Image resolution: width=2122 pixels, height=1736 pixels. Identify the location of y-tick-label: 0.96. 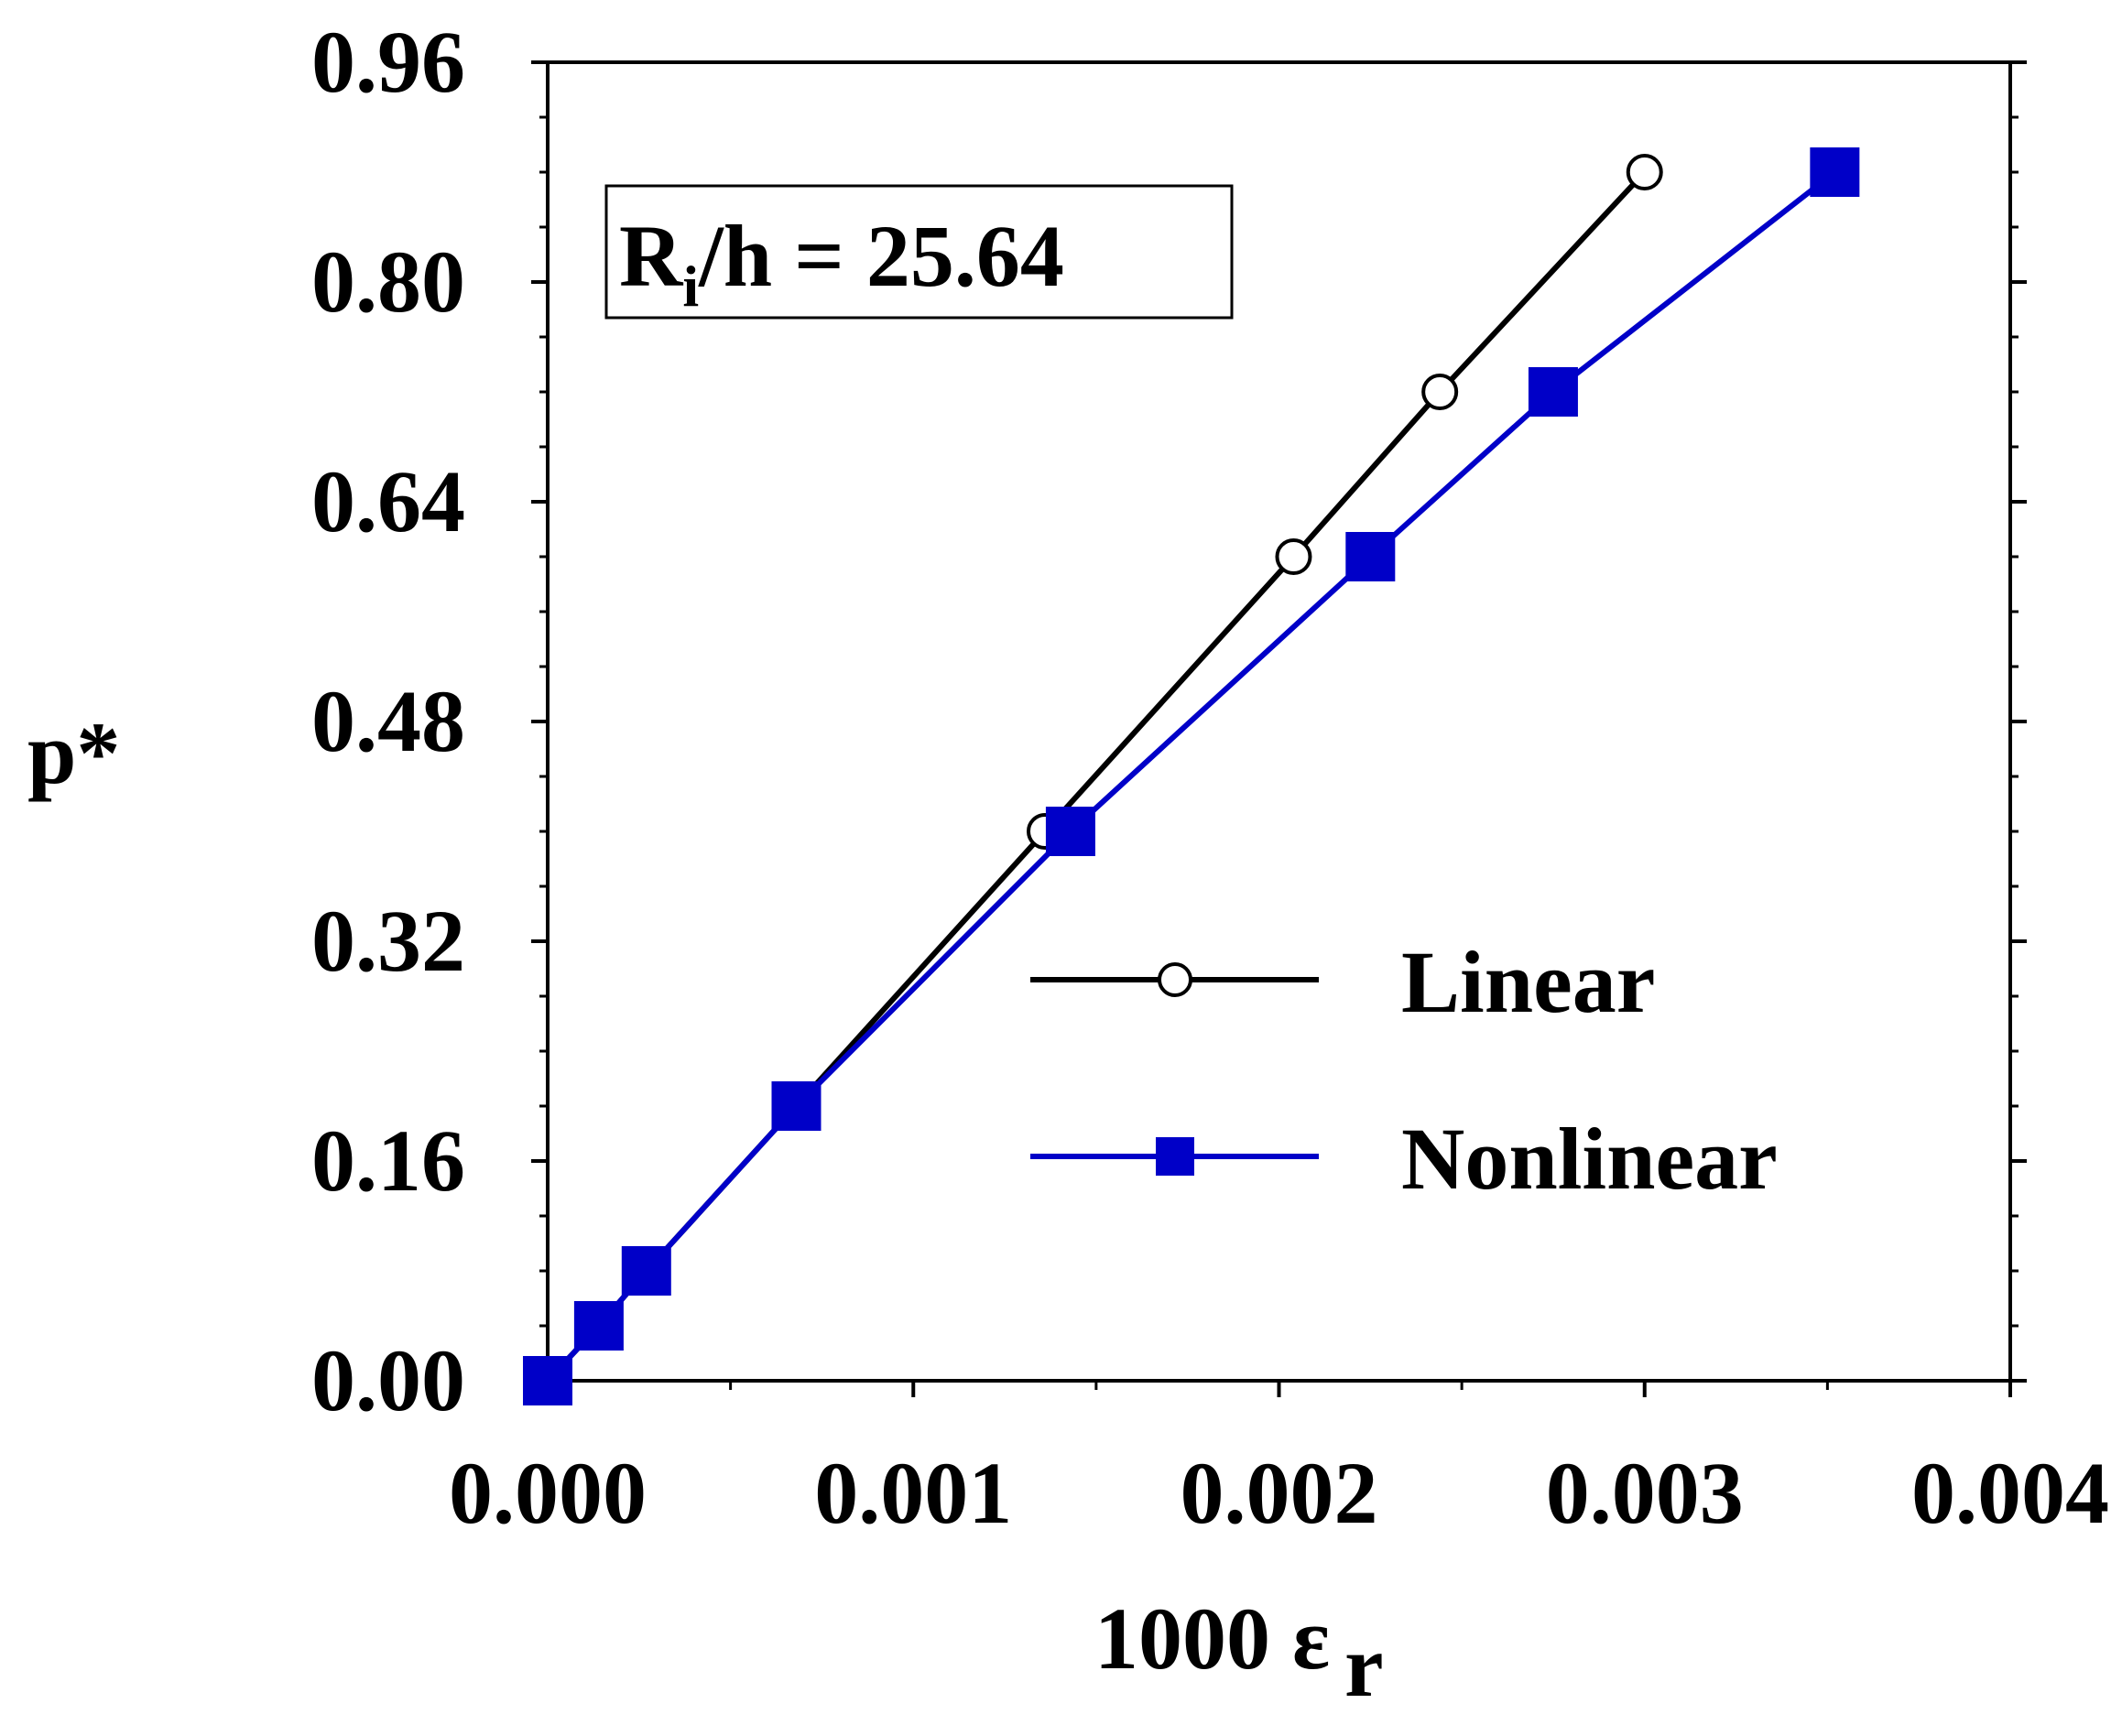
(388, 62).